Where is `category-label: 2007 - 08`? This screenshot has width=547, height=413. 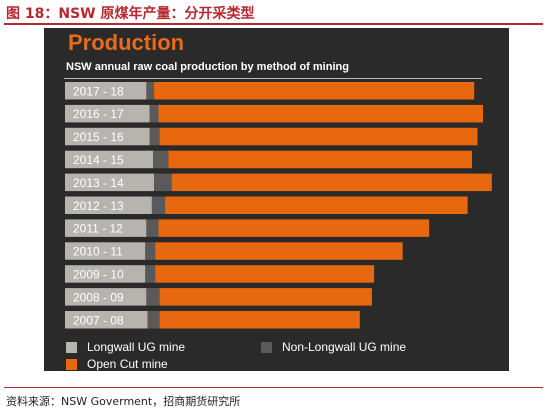 category-label: 2007 - 08 is located at coordinates (98, 320).